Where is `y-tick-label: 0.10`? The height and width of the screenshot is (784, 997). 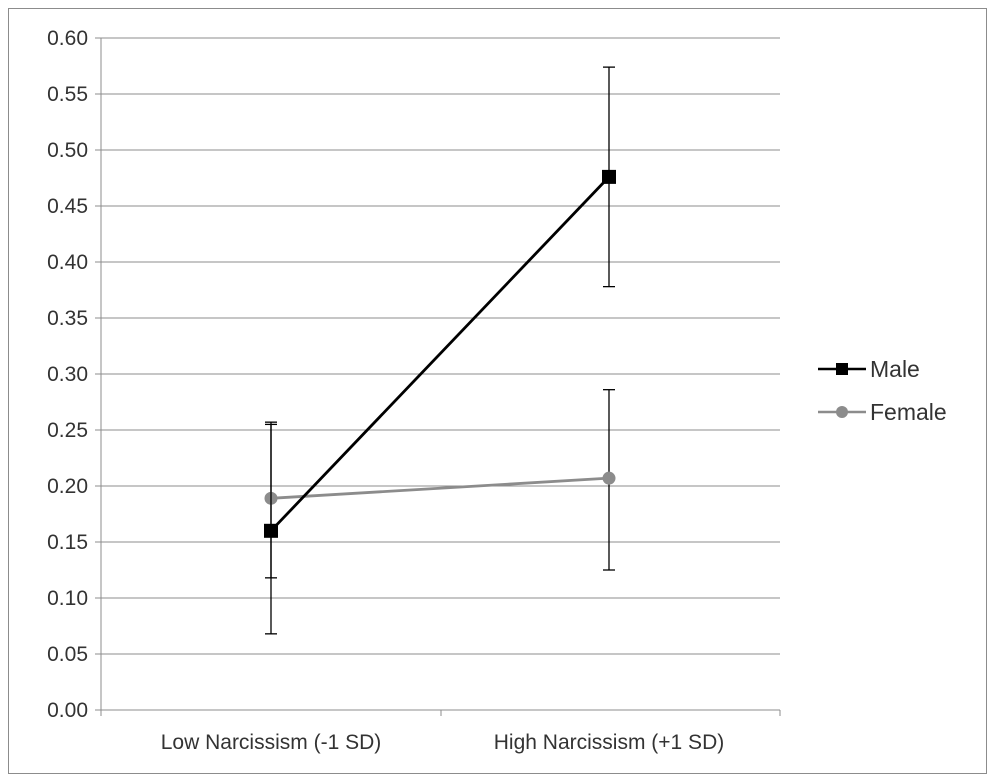
y-tick-label: 0.10 is located at coordinates (67, 598).